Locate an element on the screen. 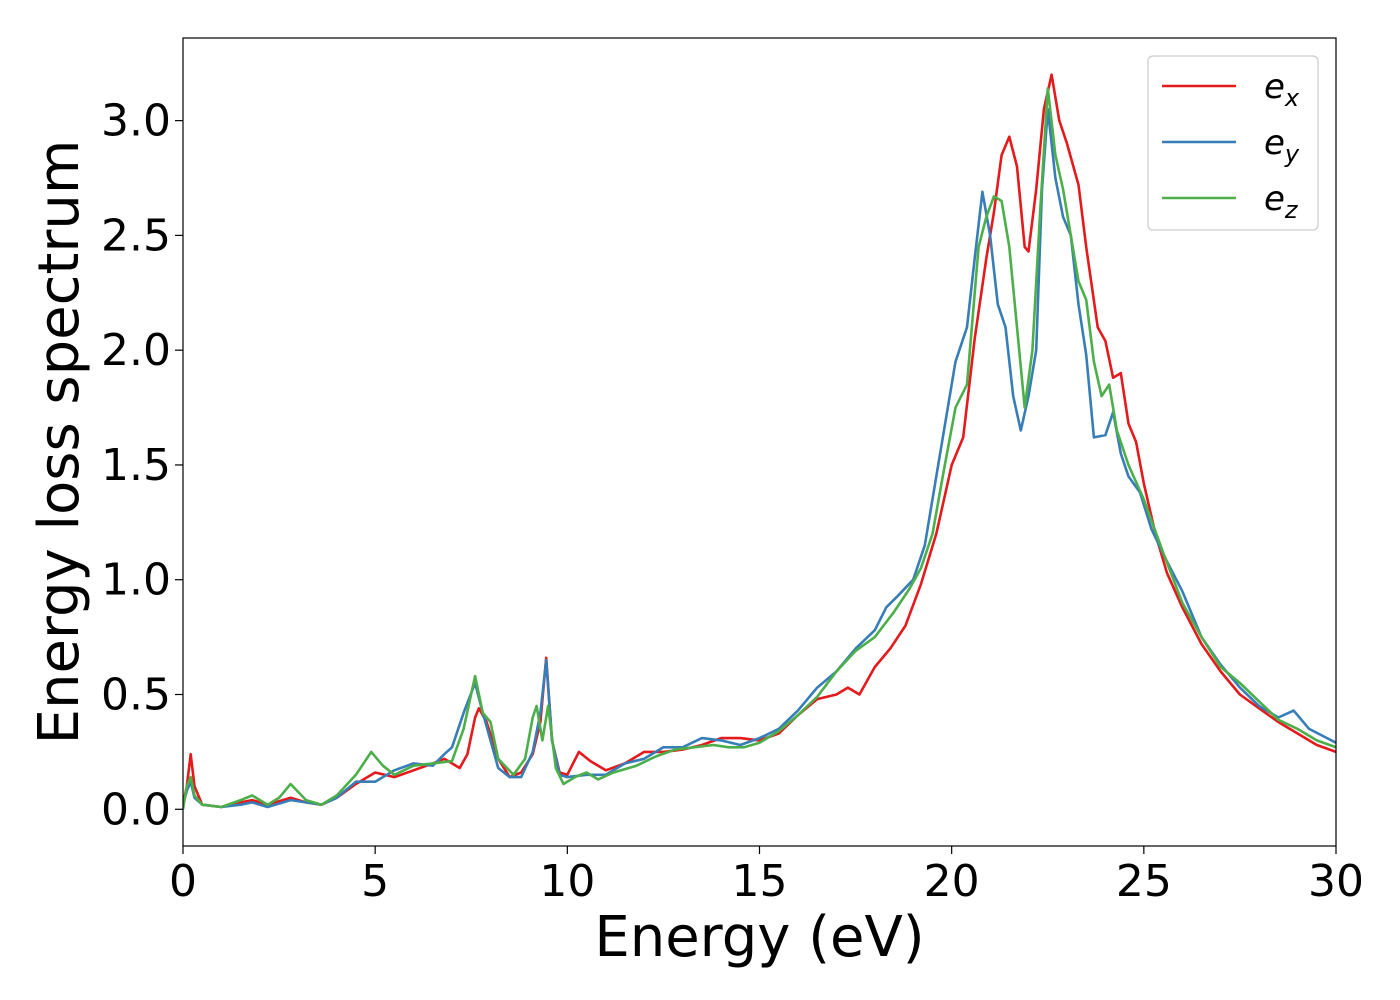 Image resolution: width=1400 pixels, height=1000 pixels. y-tick-label: 2.0 is located at coordinates (136, 350).